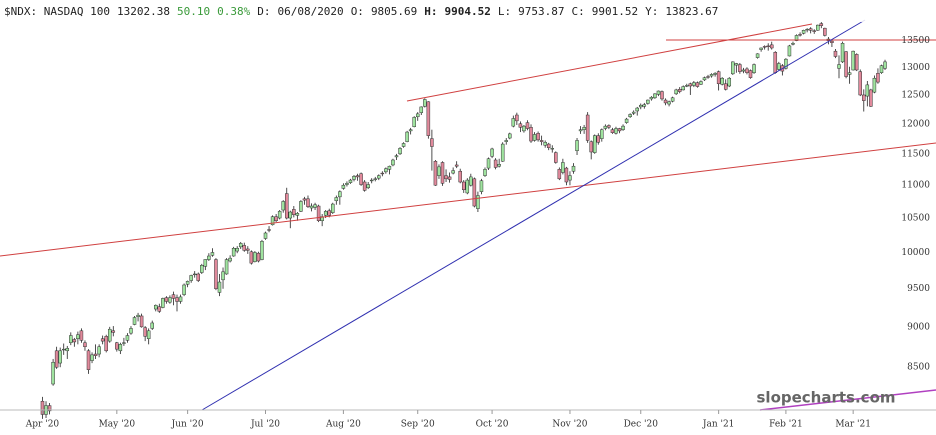 This screenshot has height=435, width=936. Describe the element at coordinates (57, 11) in the screenshot. I see `header-item: $NDX: NASDAQ 100` at that location.